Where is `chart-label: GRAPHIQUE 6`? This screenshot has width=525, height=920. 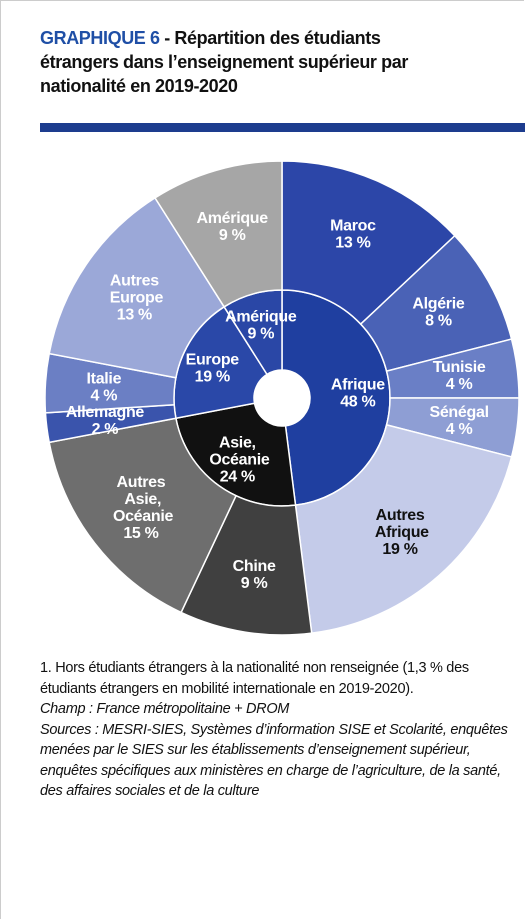 chart-label: GRAPHIQUE 6 is located at coordinates (100, 38).